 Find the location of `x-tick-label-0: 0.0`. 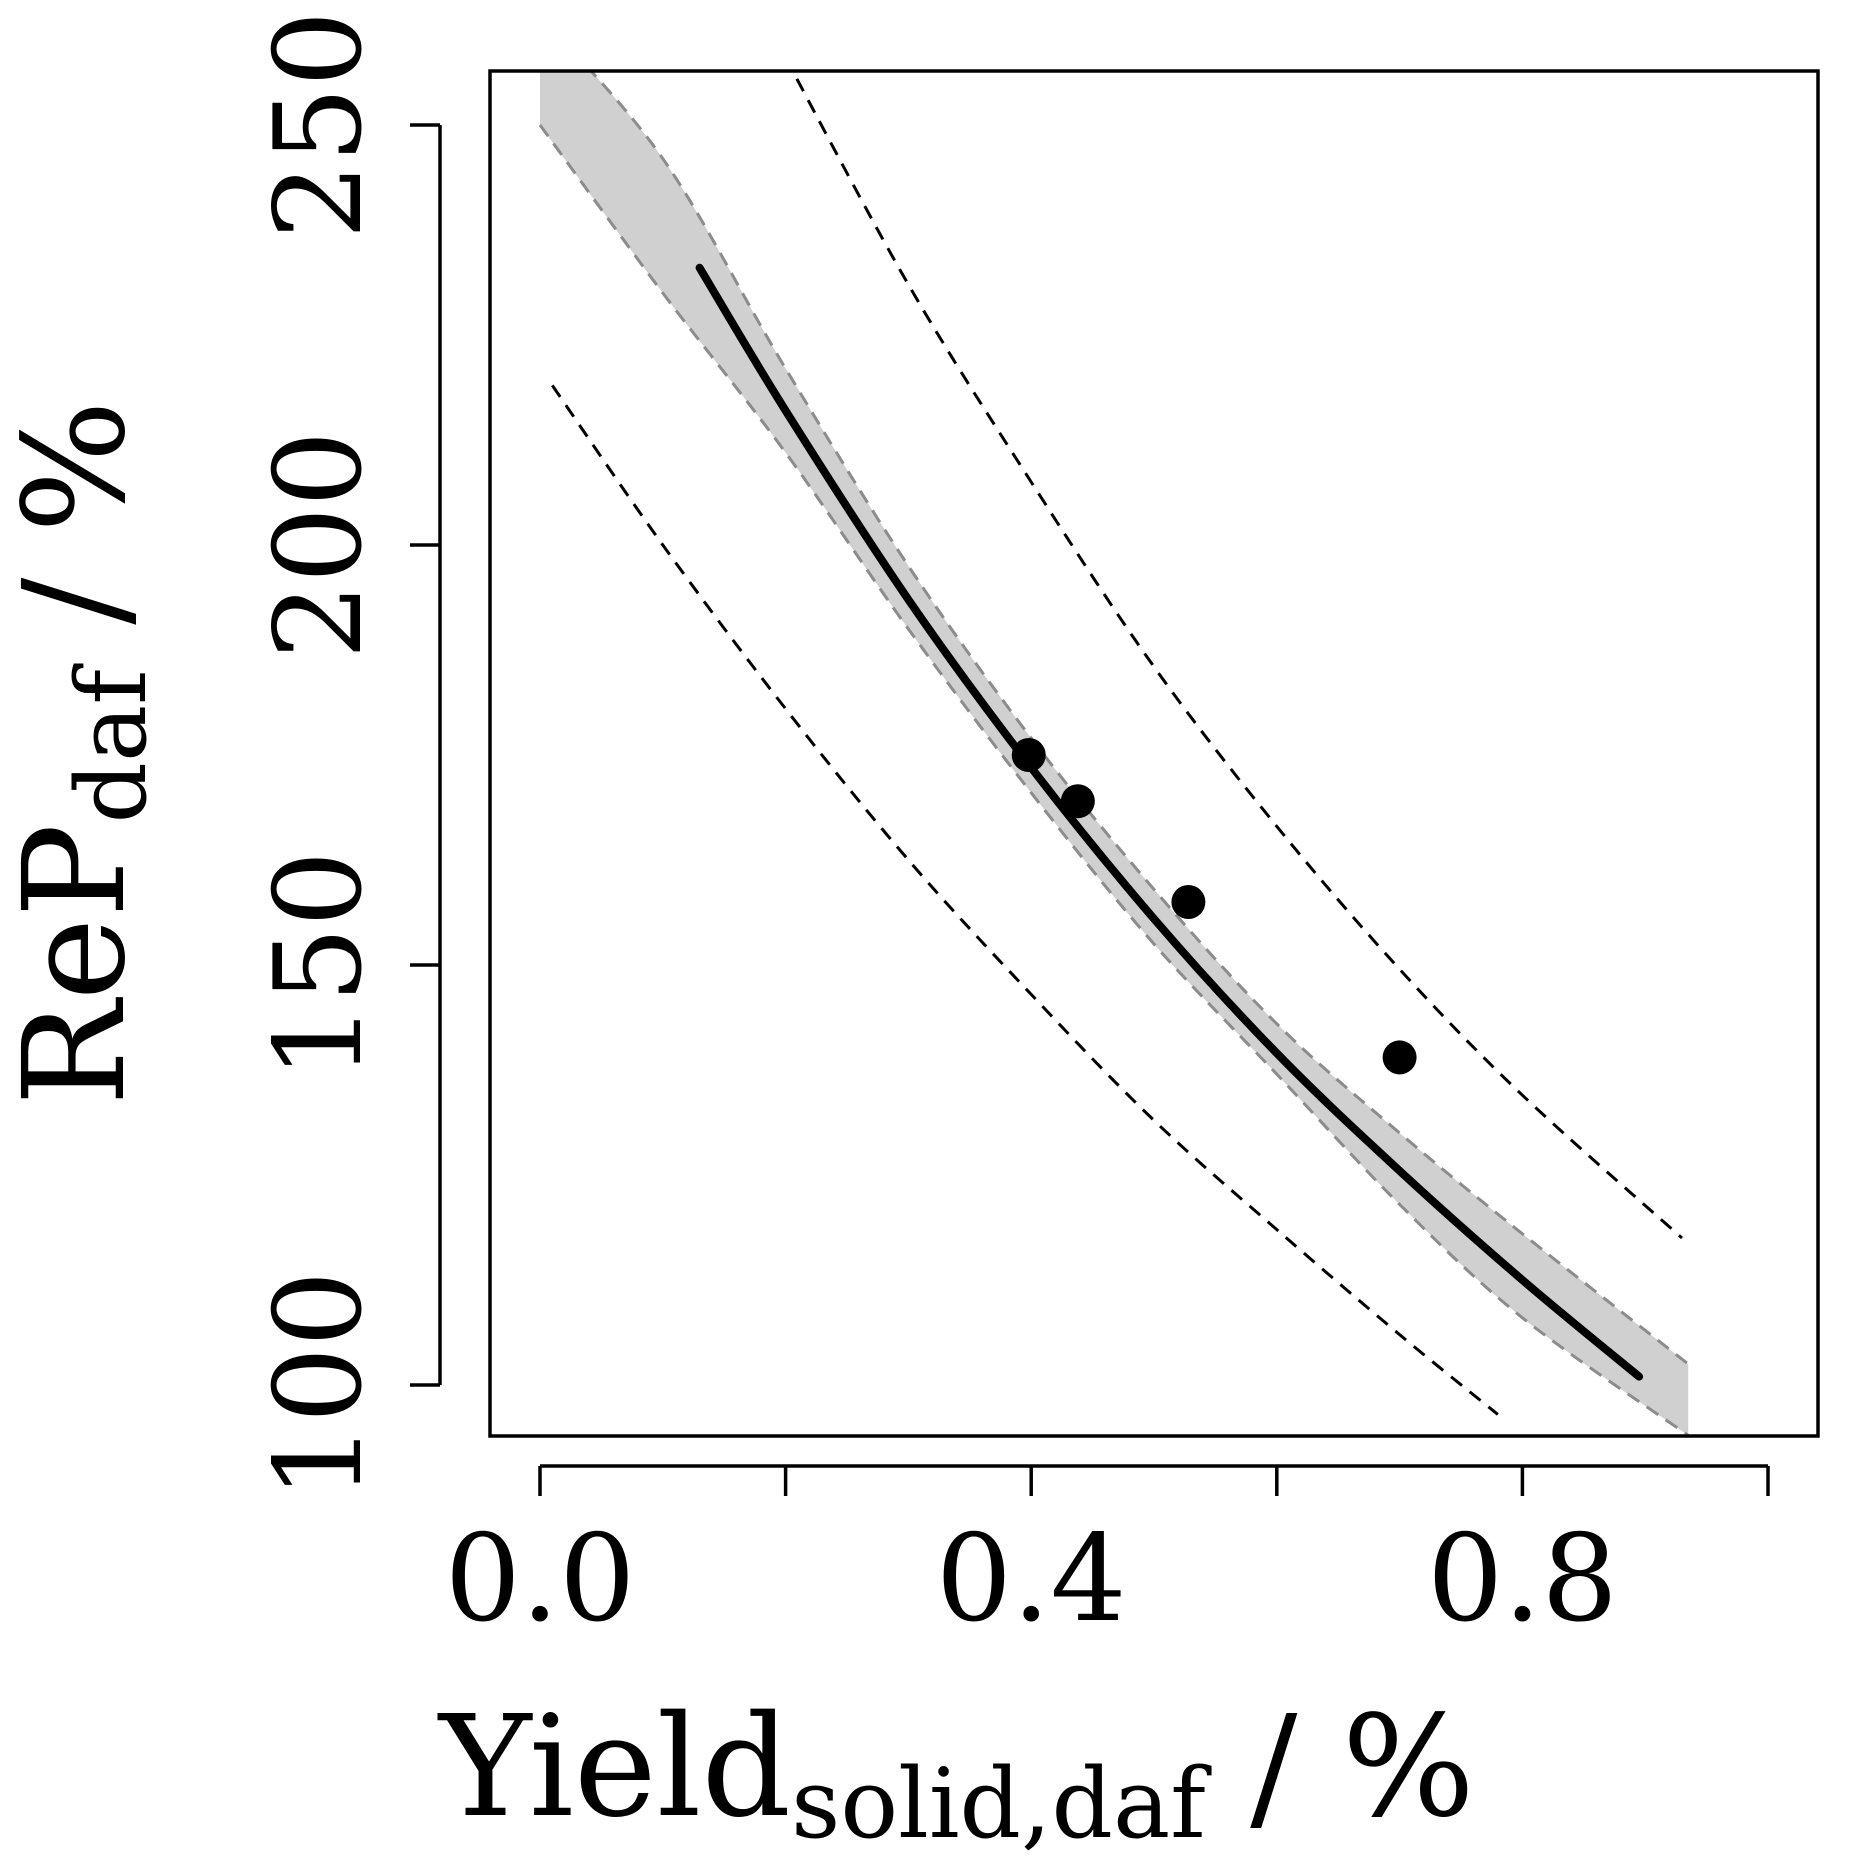

x-tick-label-0: 0.0 is located at coordinates (540, 1579).